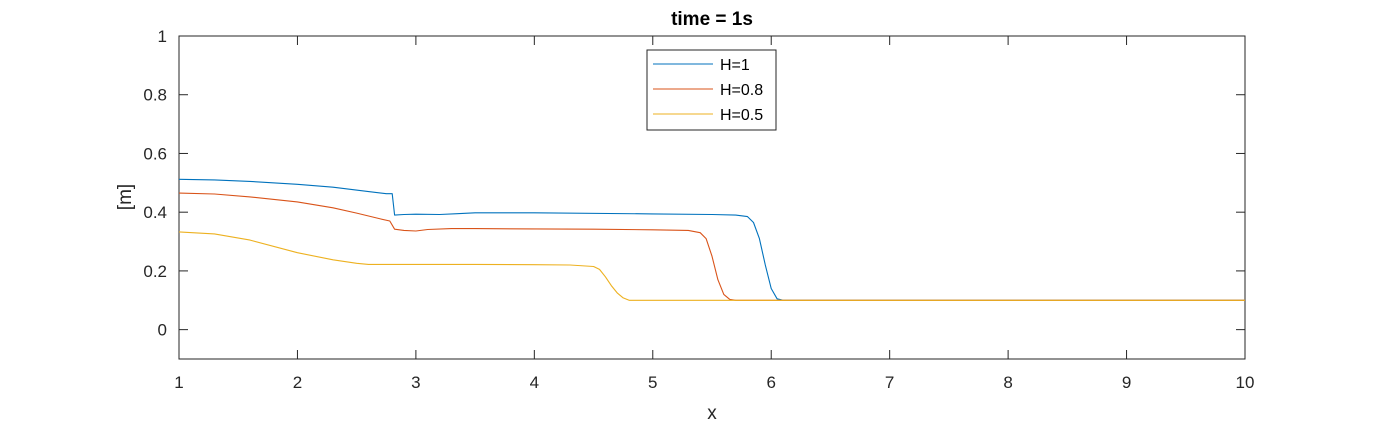  Describe the element at coordinates (1126, 382) in the screenshot. I see `x-tick-label: 9` at that location.